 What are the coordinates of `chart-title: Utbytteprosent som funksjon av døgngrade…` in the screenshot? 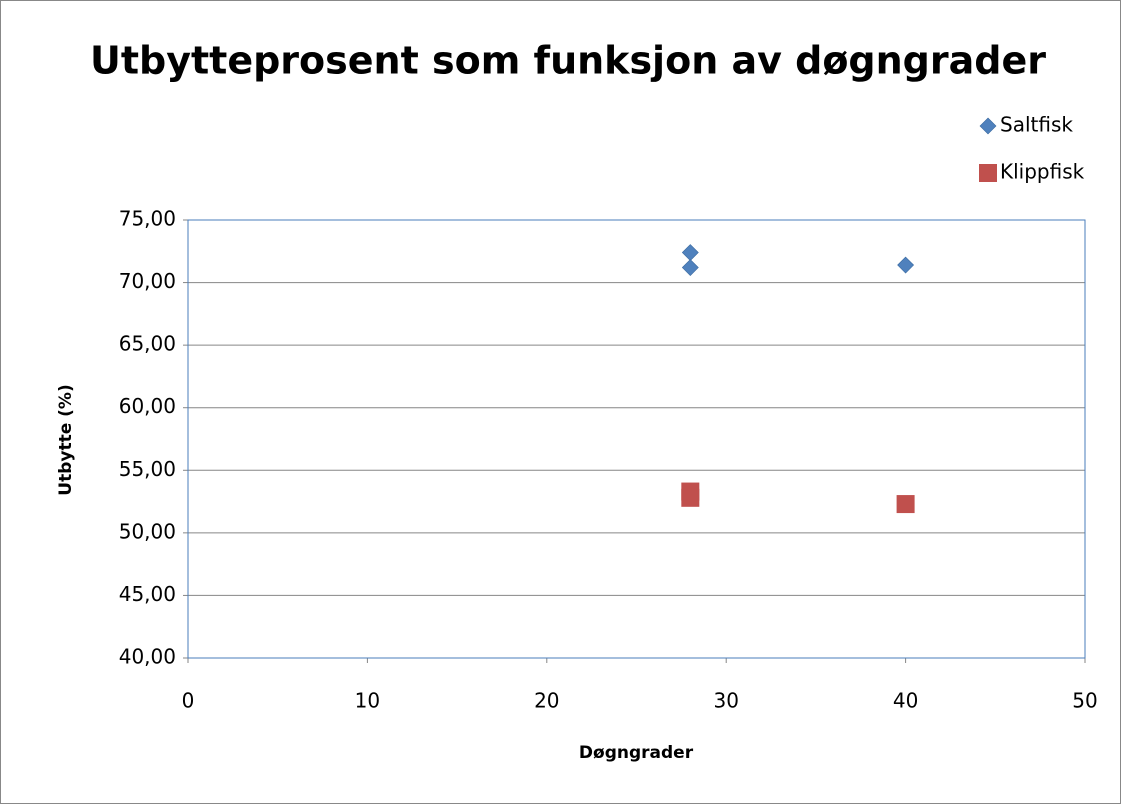 It's located at (568, 61).